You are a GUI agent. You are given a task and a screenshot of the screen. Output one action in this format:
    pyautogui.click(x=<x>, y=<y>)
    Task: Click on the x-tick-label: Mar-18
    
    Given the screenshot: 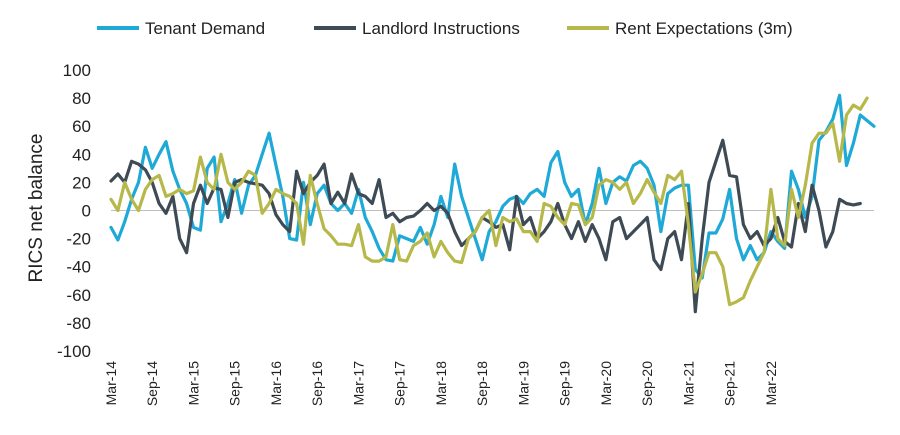 What is the action you would take?
    pyautogui.click(x=441, y=383)
    